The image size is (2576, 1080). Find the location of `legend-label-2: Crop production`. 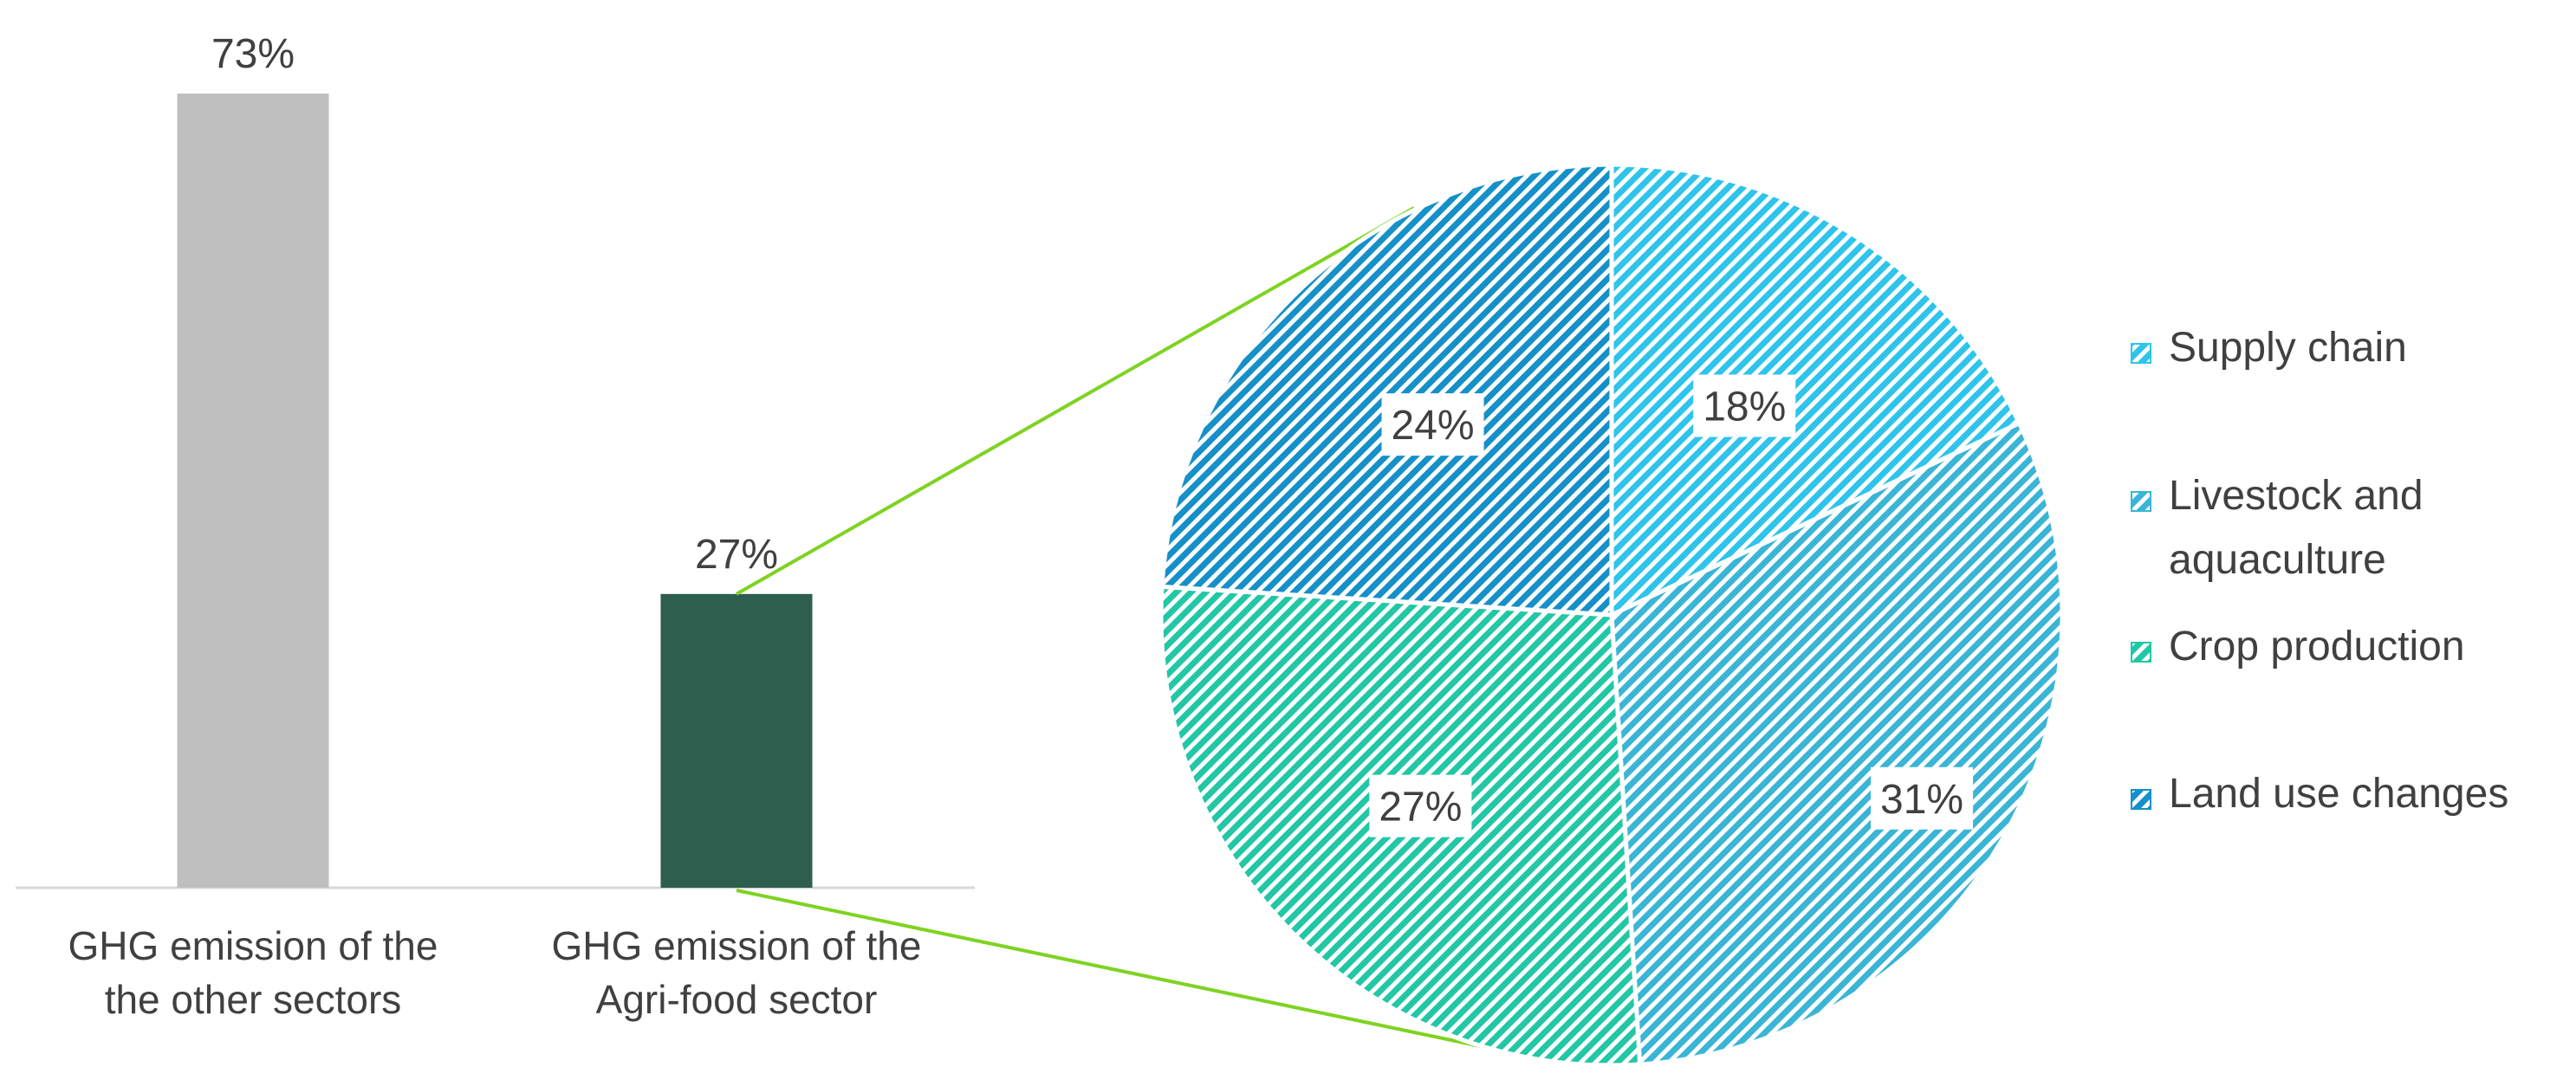

legend-label-2: Crop production is located at coordinates (2317, 646).